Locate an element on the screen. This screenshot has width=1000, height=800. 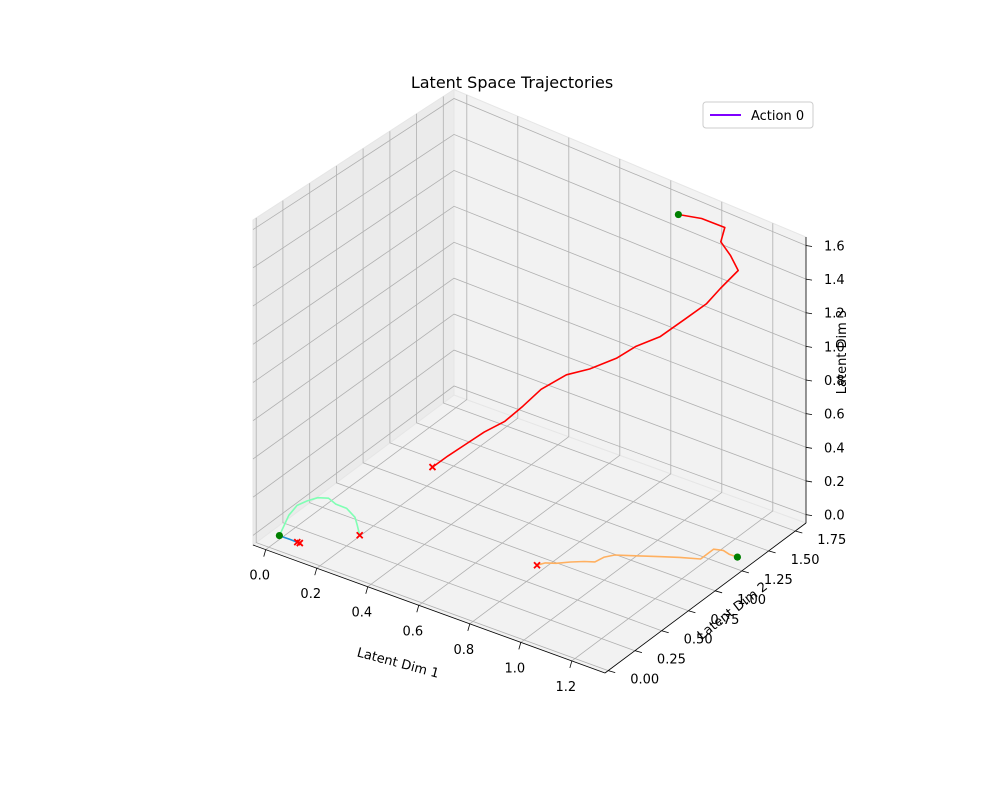
z-axis-label: Latent Dim 3 is located at coordinates (842, 352).